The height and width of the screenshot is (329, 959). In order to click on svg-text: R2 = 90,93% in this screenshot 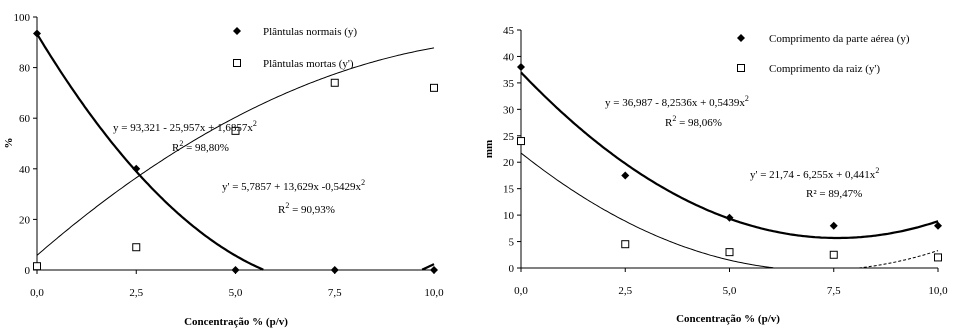, I will do `click(306, 208)`.